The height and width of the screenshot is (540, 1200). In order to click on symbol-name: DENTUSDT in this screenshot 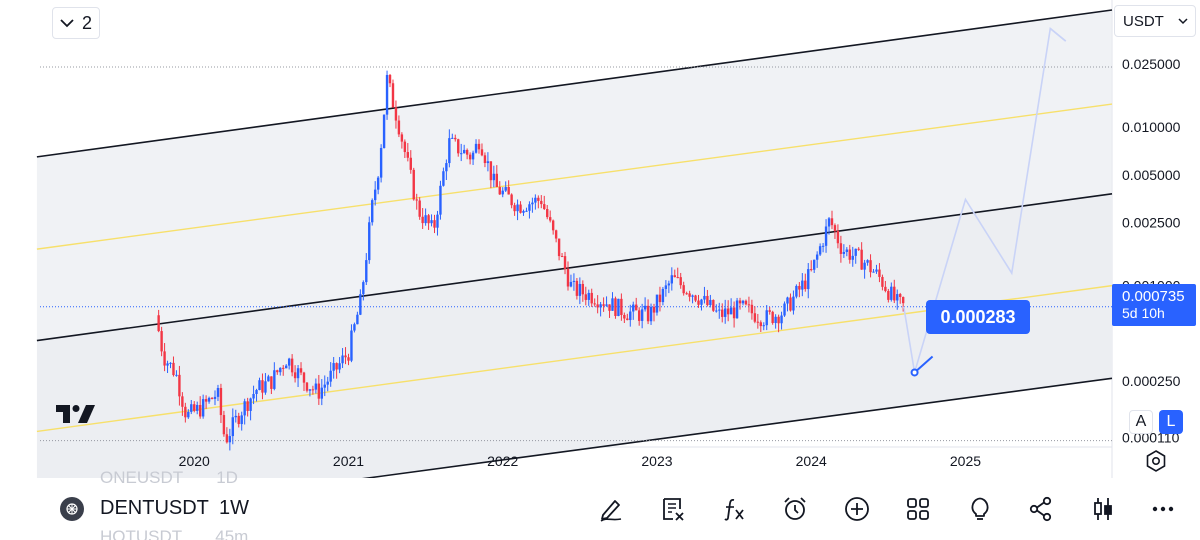, I will do `click(154, 508)`.